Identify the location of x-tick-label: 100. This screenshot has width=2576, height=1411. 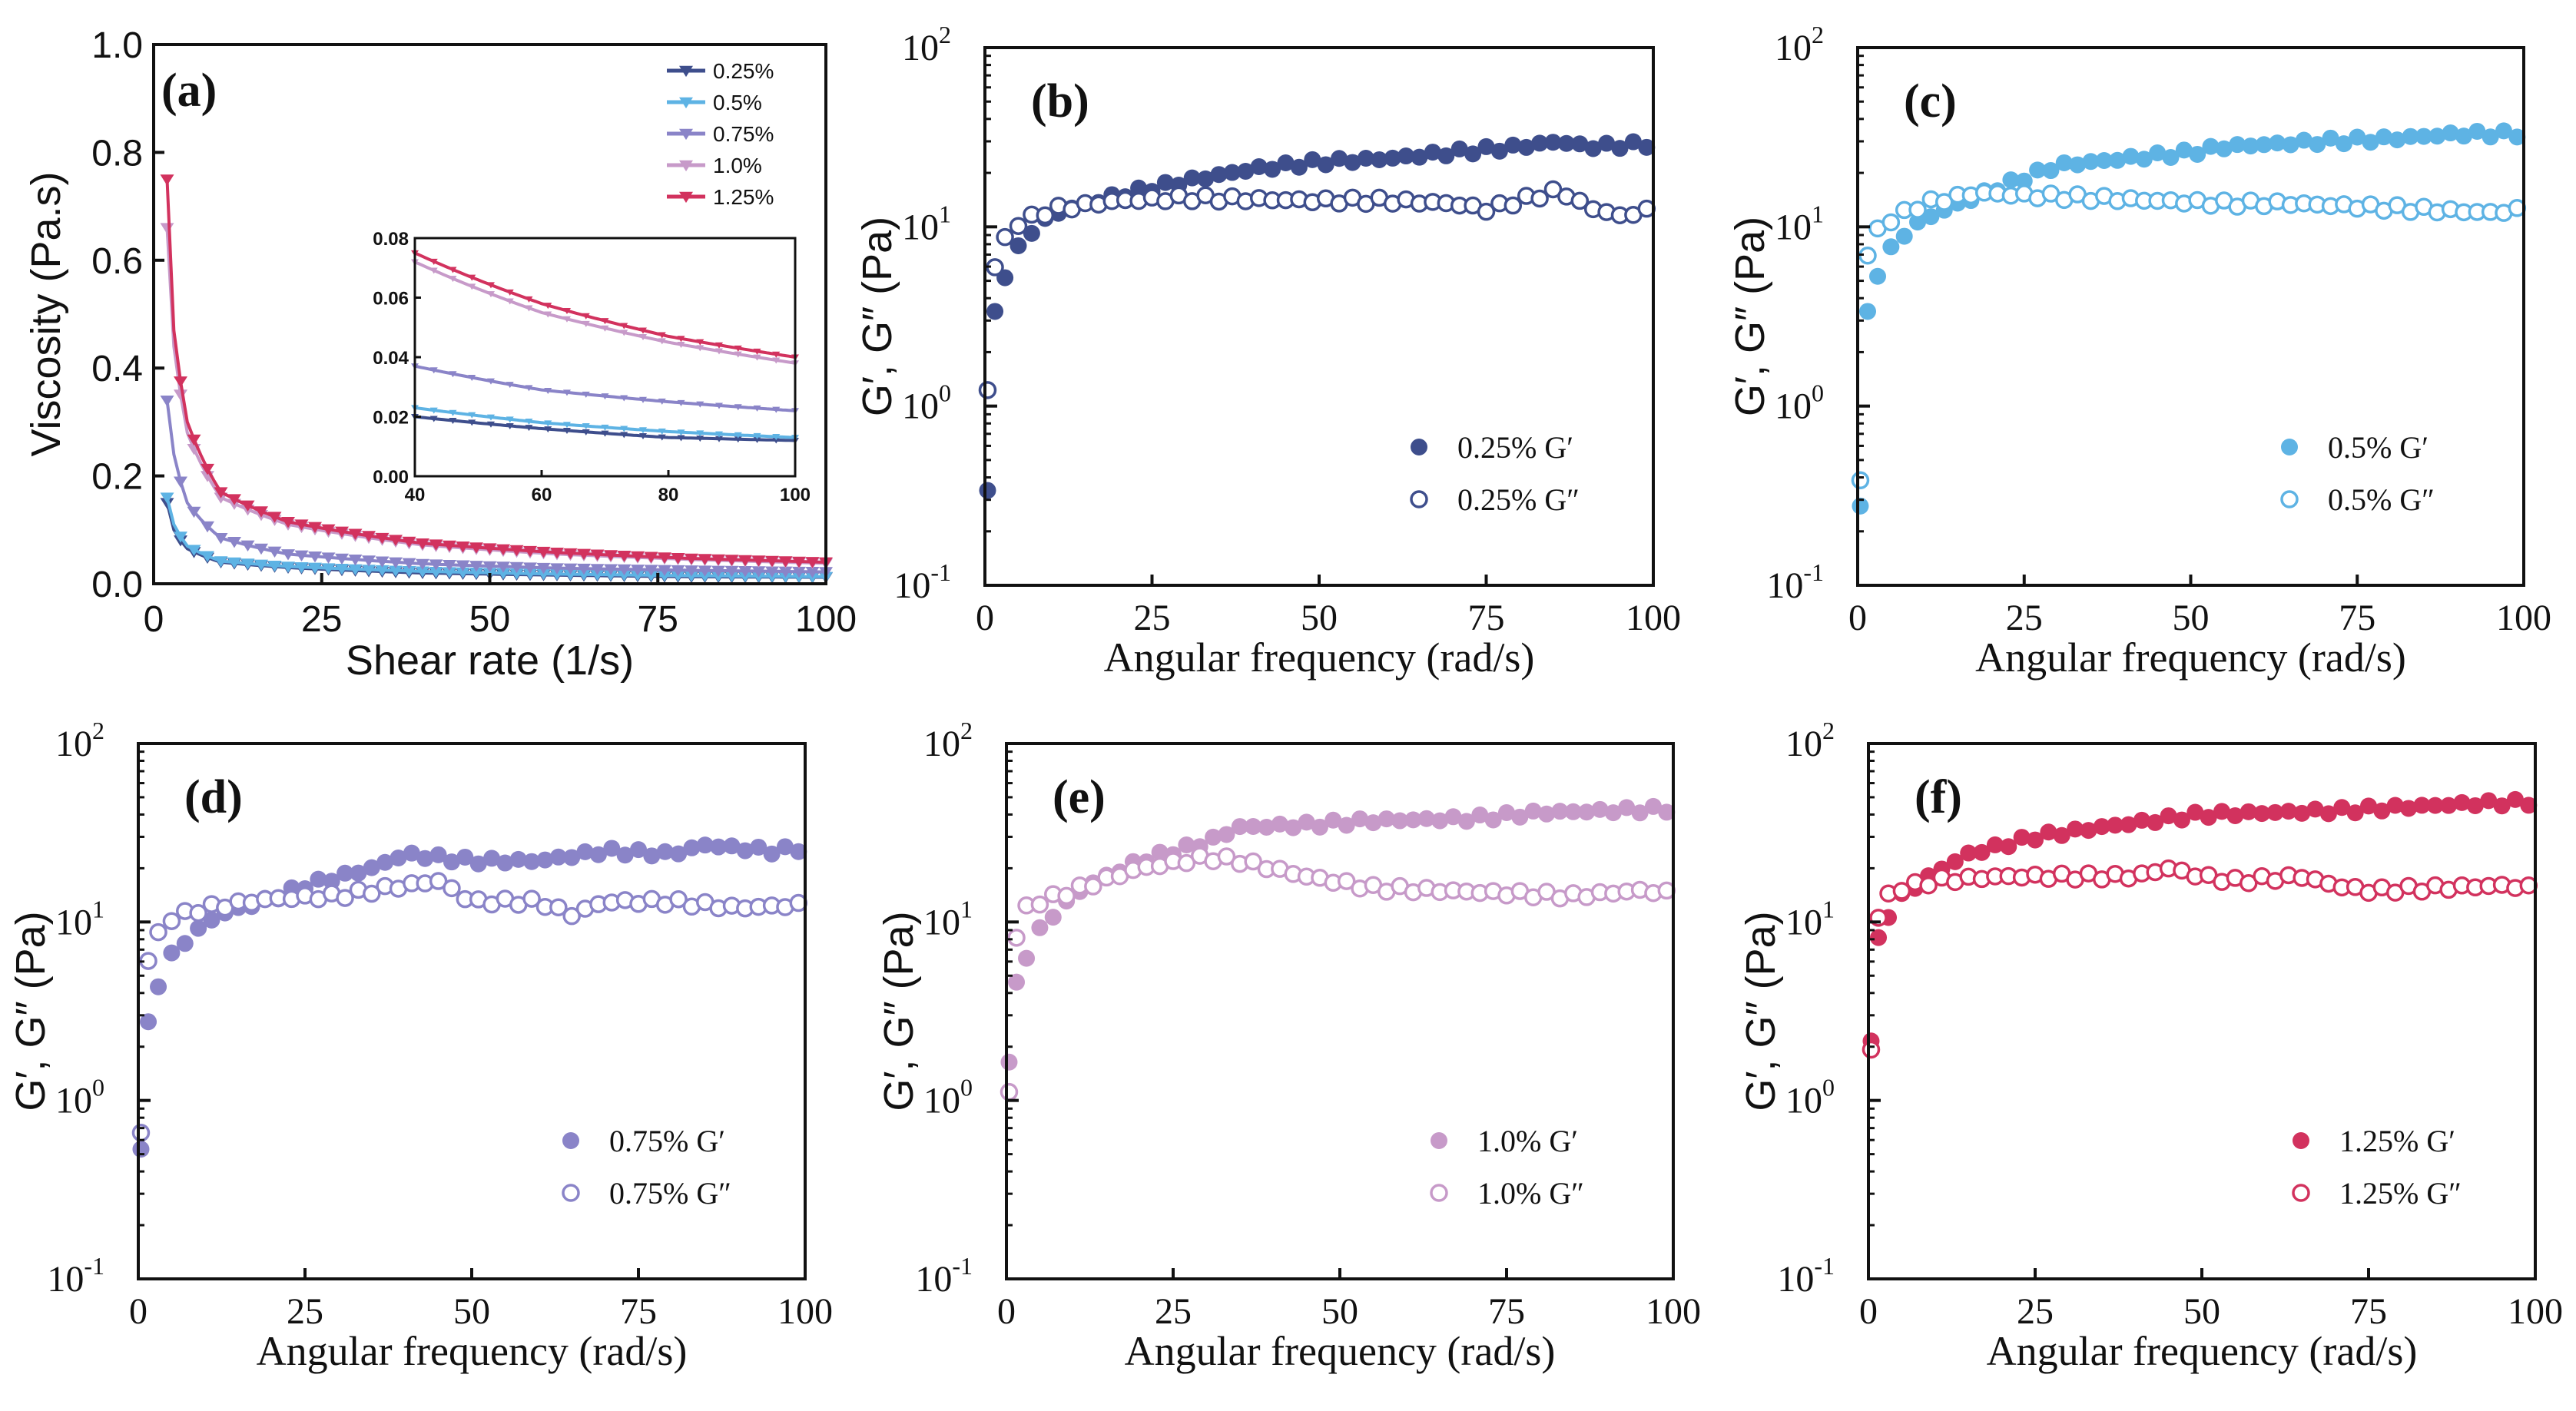
(826, 619).